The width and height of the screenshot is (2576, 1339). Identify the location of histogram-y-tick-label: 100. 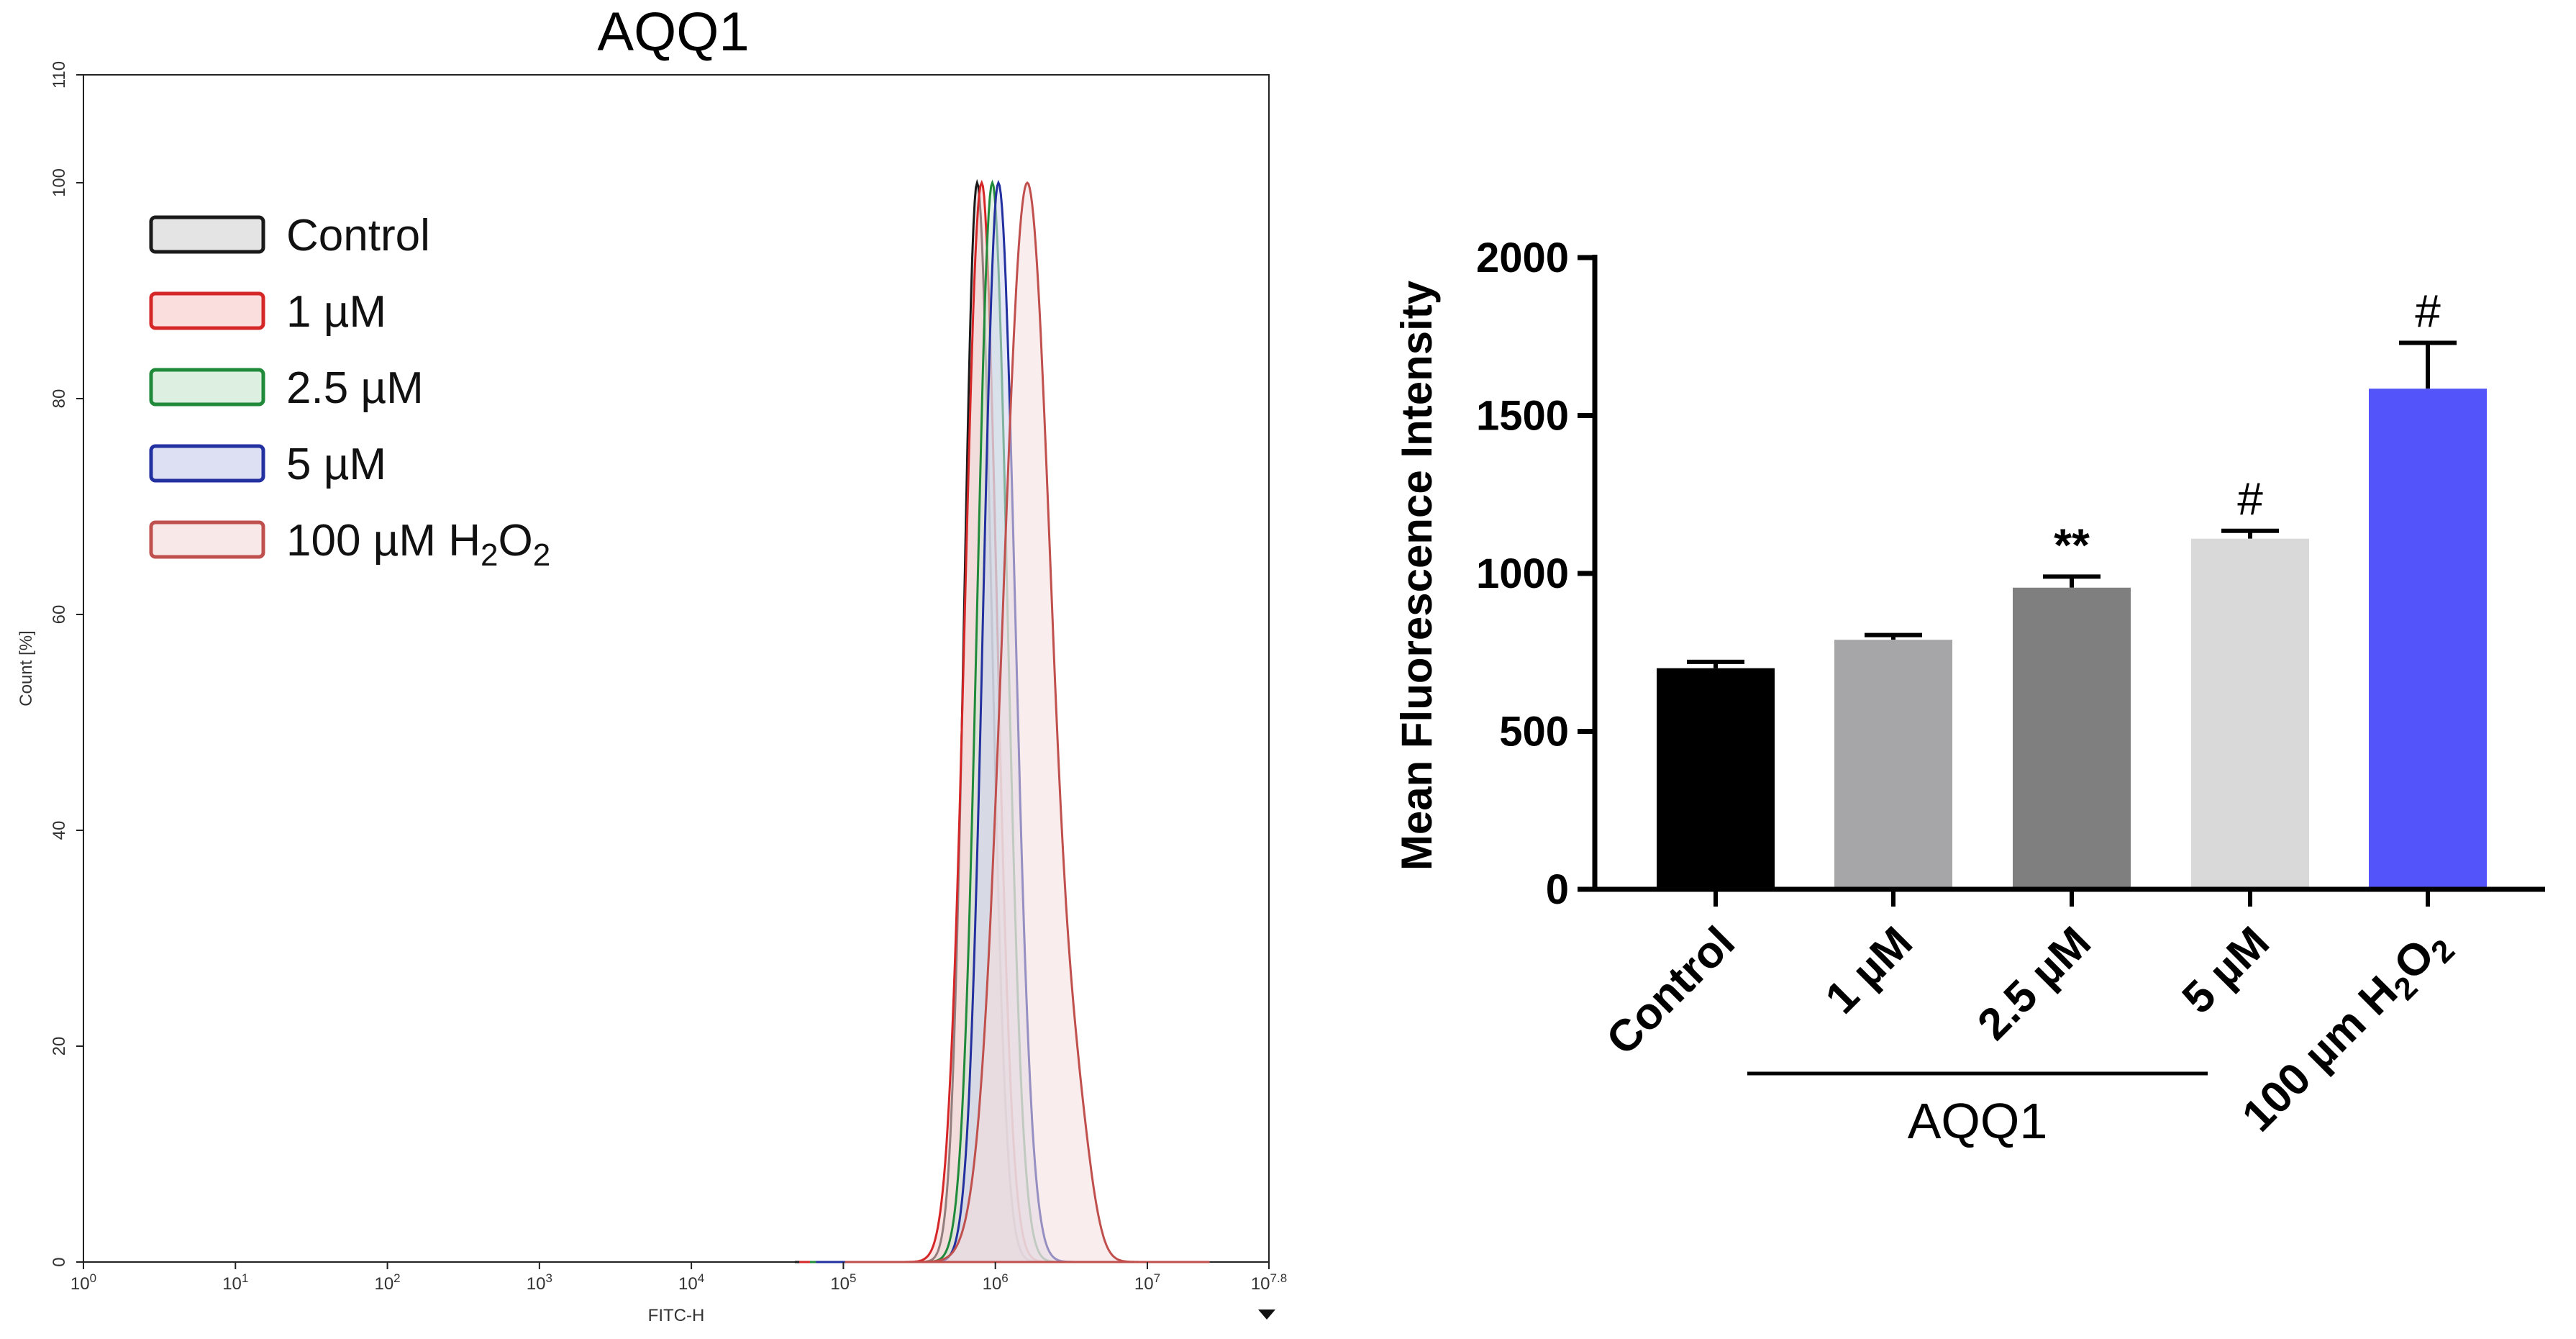
(60, 183).